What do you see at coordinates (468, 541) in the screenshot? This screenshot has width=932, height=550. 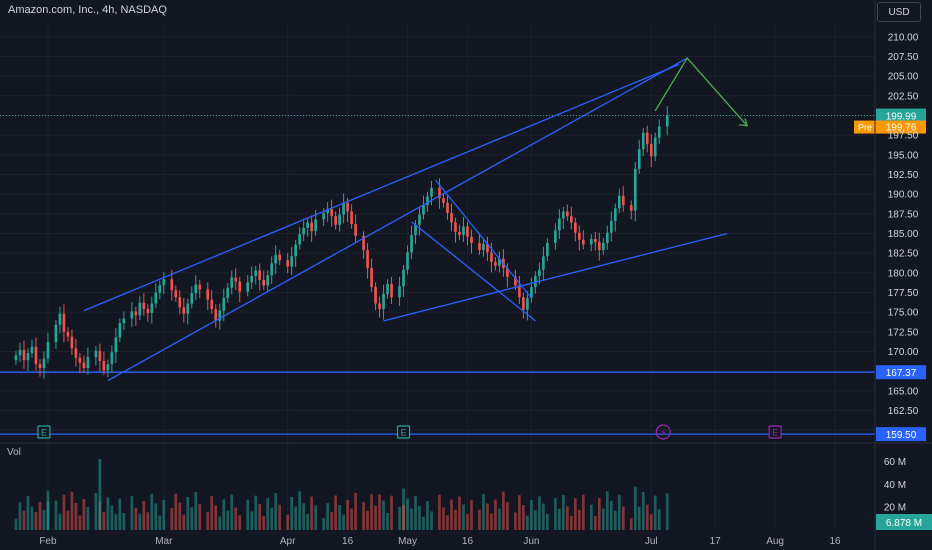 I see `time-tick-label: 16` at bounding box center [468, 541].